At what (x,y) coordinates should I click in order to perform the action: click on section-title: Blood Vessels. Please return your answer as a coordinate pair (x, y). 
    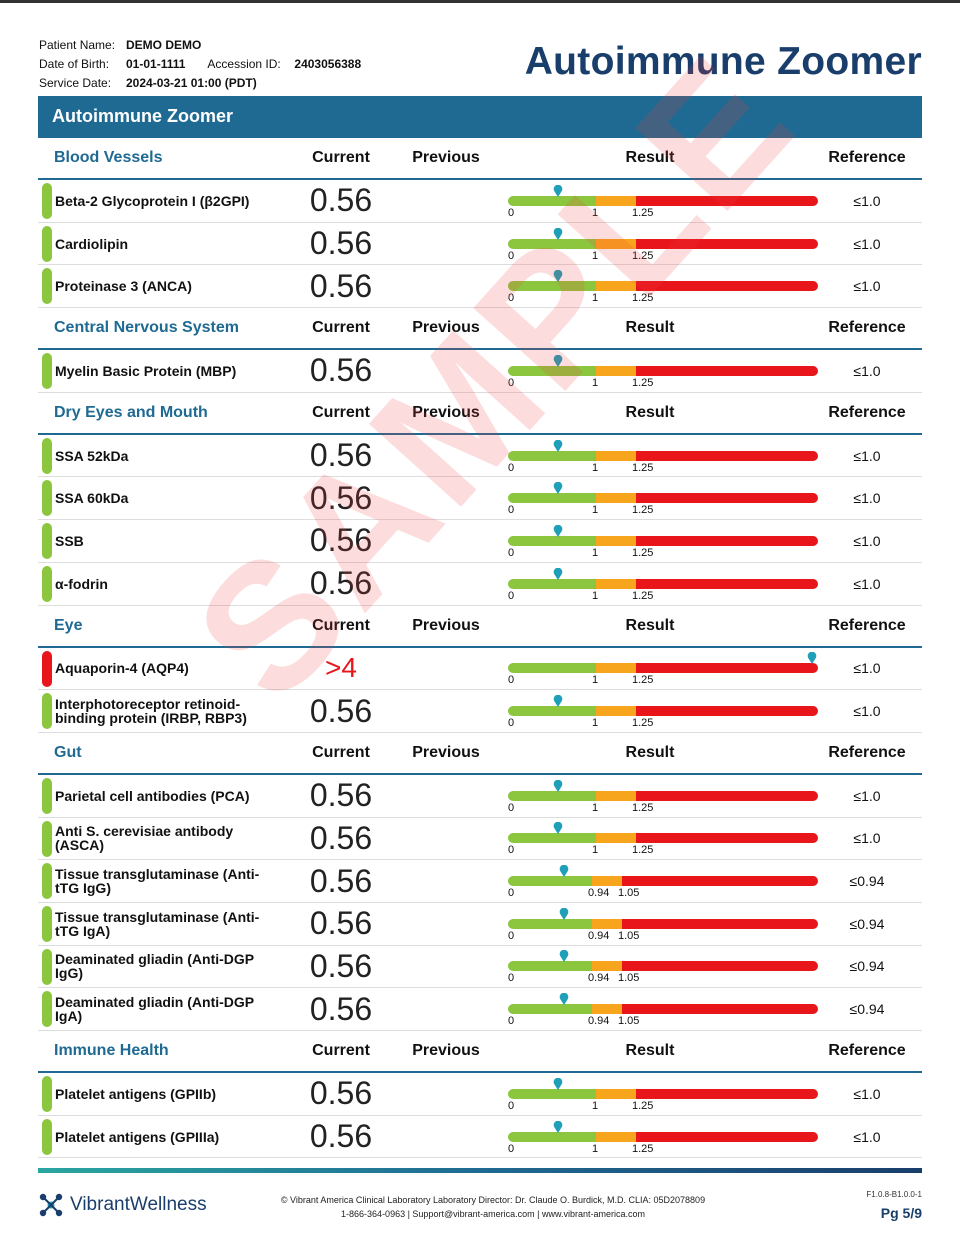
    Looking at the image, I should click on (108, 157).